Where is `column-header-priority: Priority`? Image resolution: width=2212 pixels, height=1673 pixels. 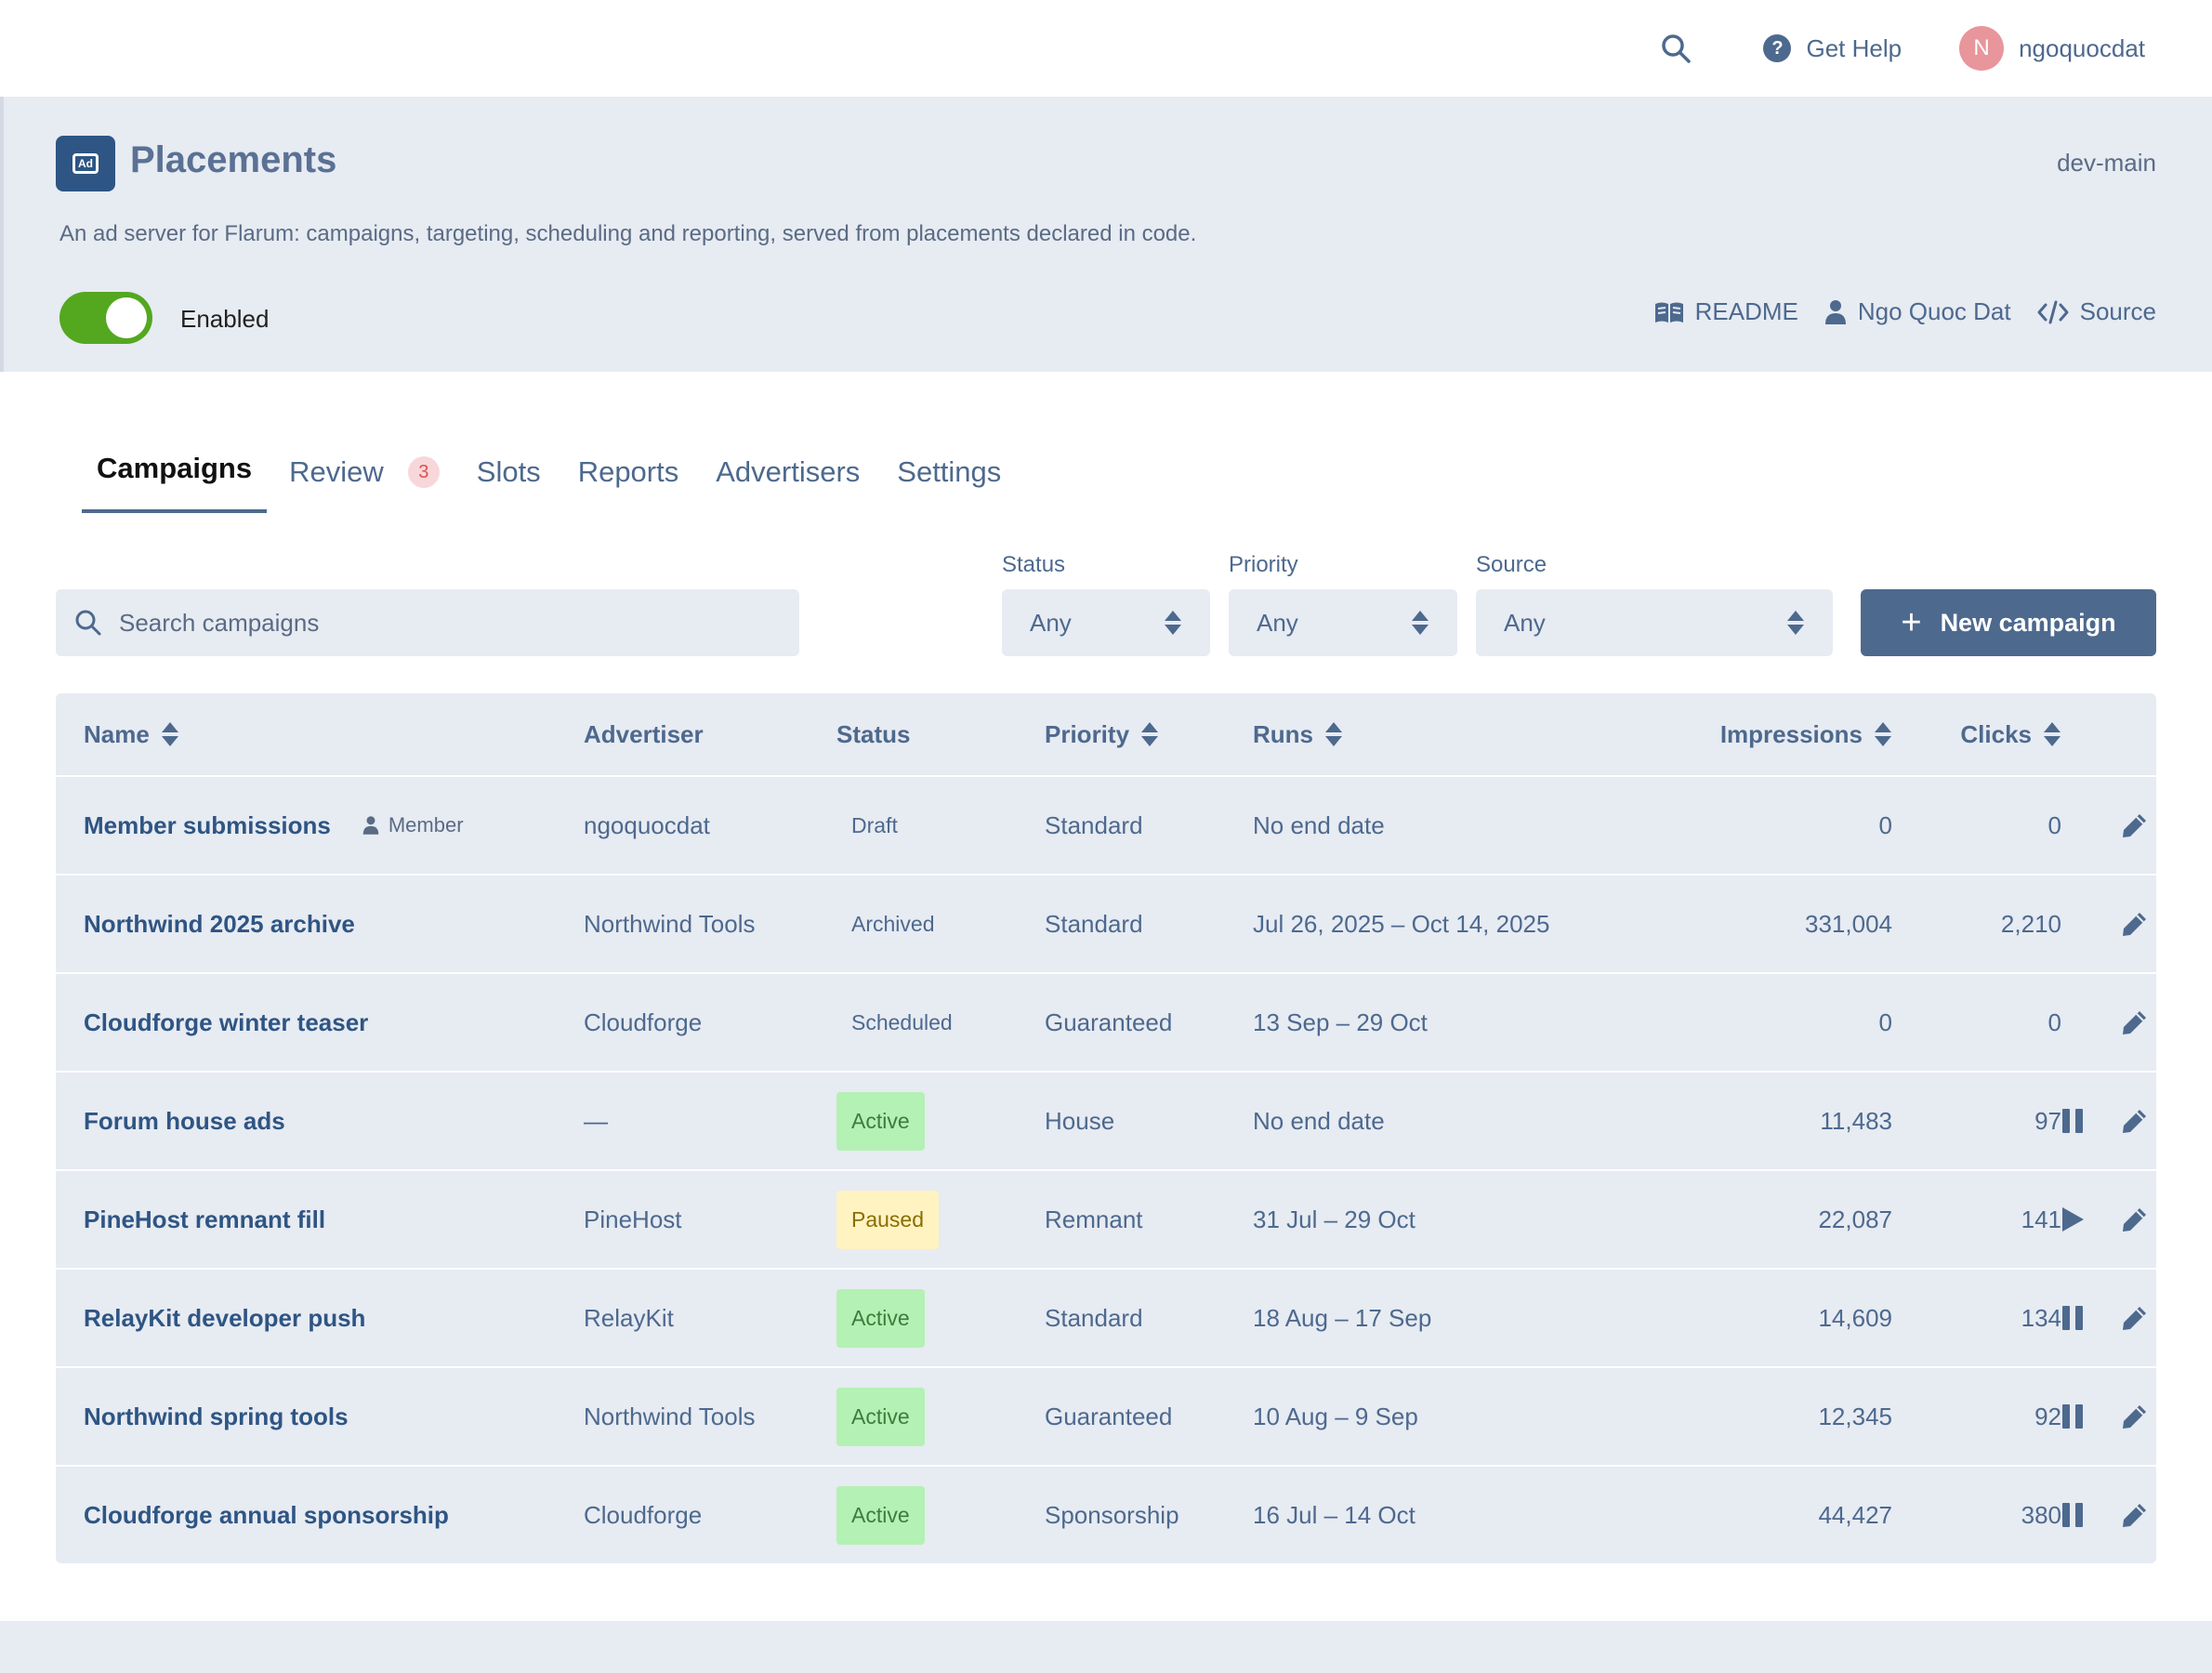
column-header-priority: Priority is located at coordinates (1102, 734).